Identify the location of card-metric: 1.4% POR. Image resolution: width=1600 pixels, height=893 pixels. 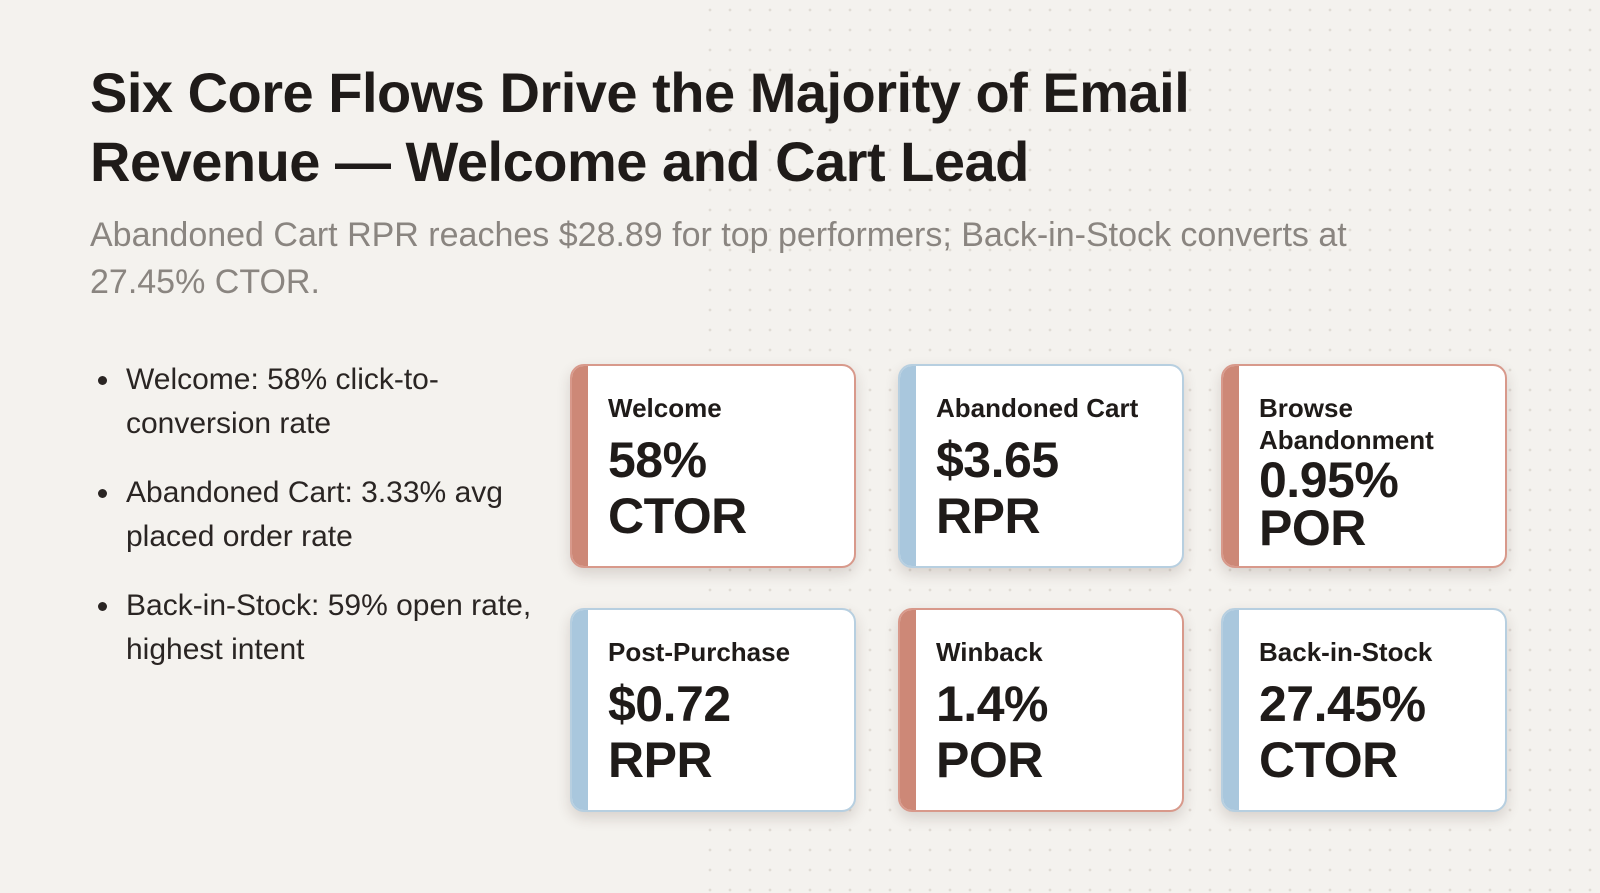
(1054, 732).